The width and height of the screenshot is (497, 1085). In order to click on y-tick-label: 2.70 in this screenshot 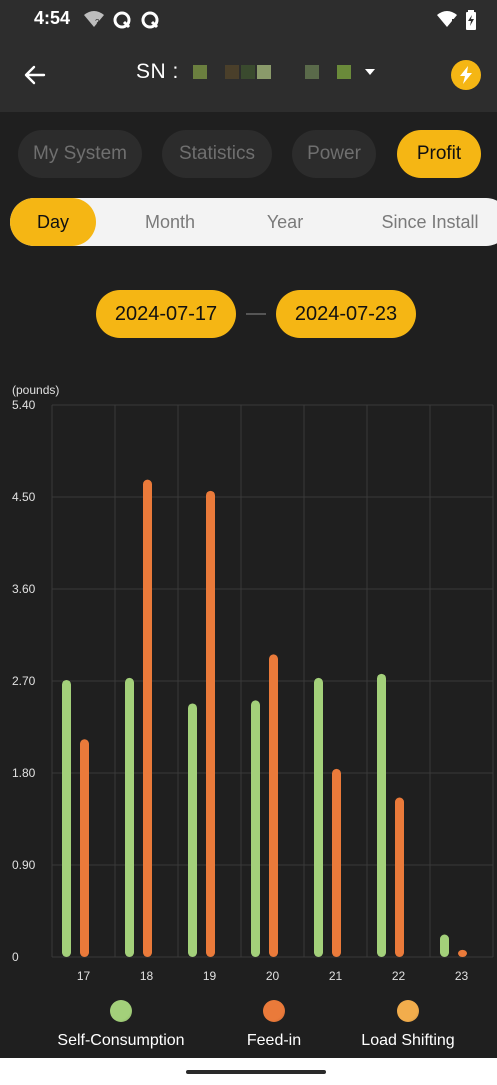, I will do `click(24, 681)`.